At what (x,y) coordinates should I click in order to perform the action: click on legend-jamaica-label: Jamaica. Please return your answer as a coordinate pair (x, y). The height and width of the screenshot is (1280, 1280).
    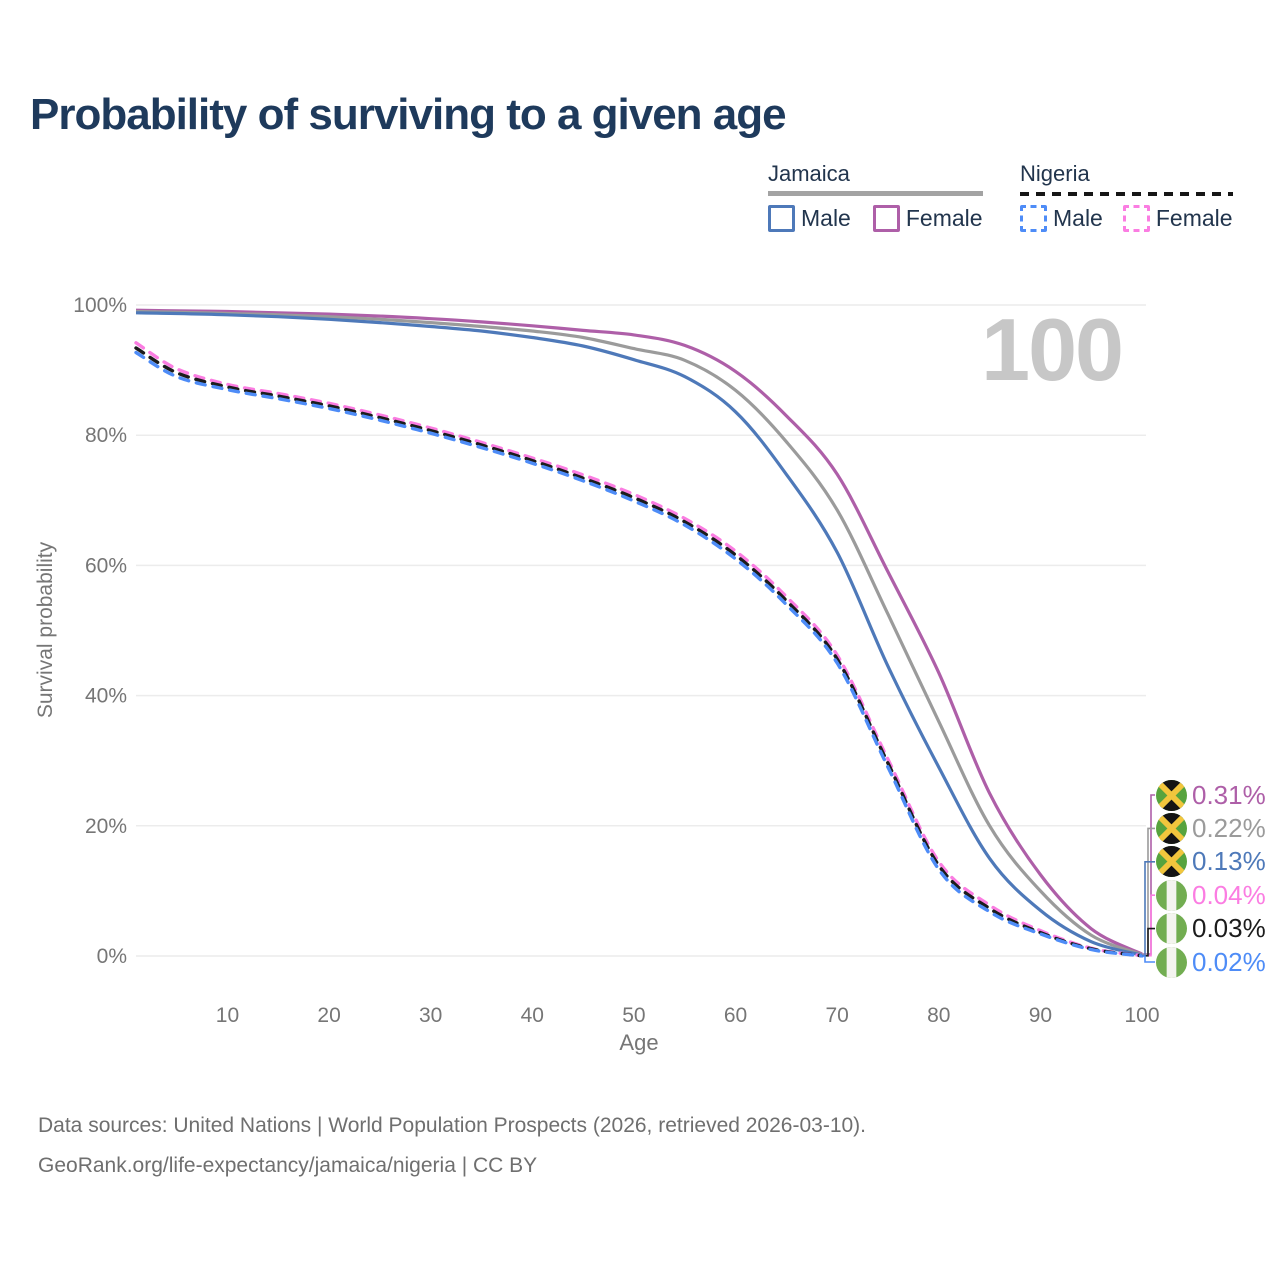
    Looking at the image, I should click on (809, 173).